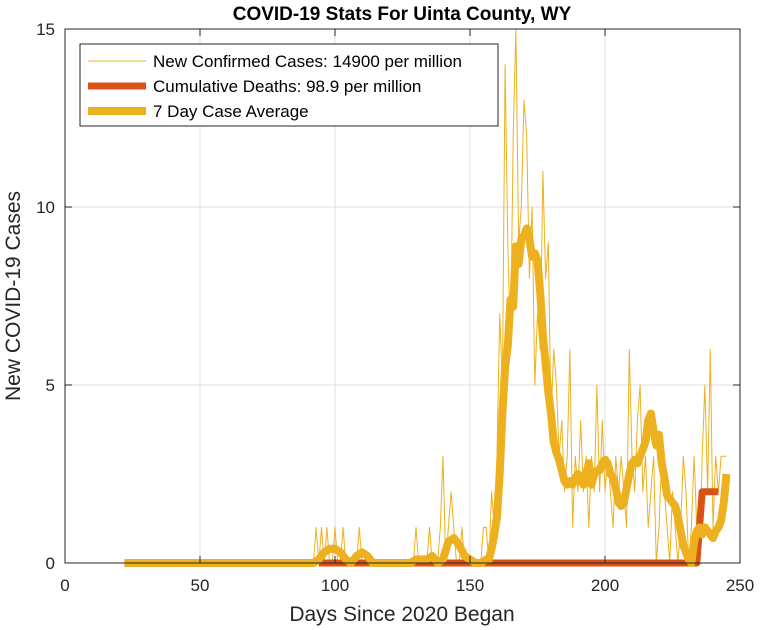 Image resolution: width=761 pixels, height=630 pixels. Describe the element at coordinates (45, 29) in the screenshot. I see `y-tick-label: 15` at that location.